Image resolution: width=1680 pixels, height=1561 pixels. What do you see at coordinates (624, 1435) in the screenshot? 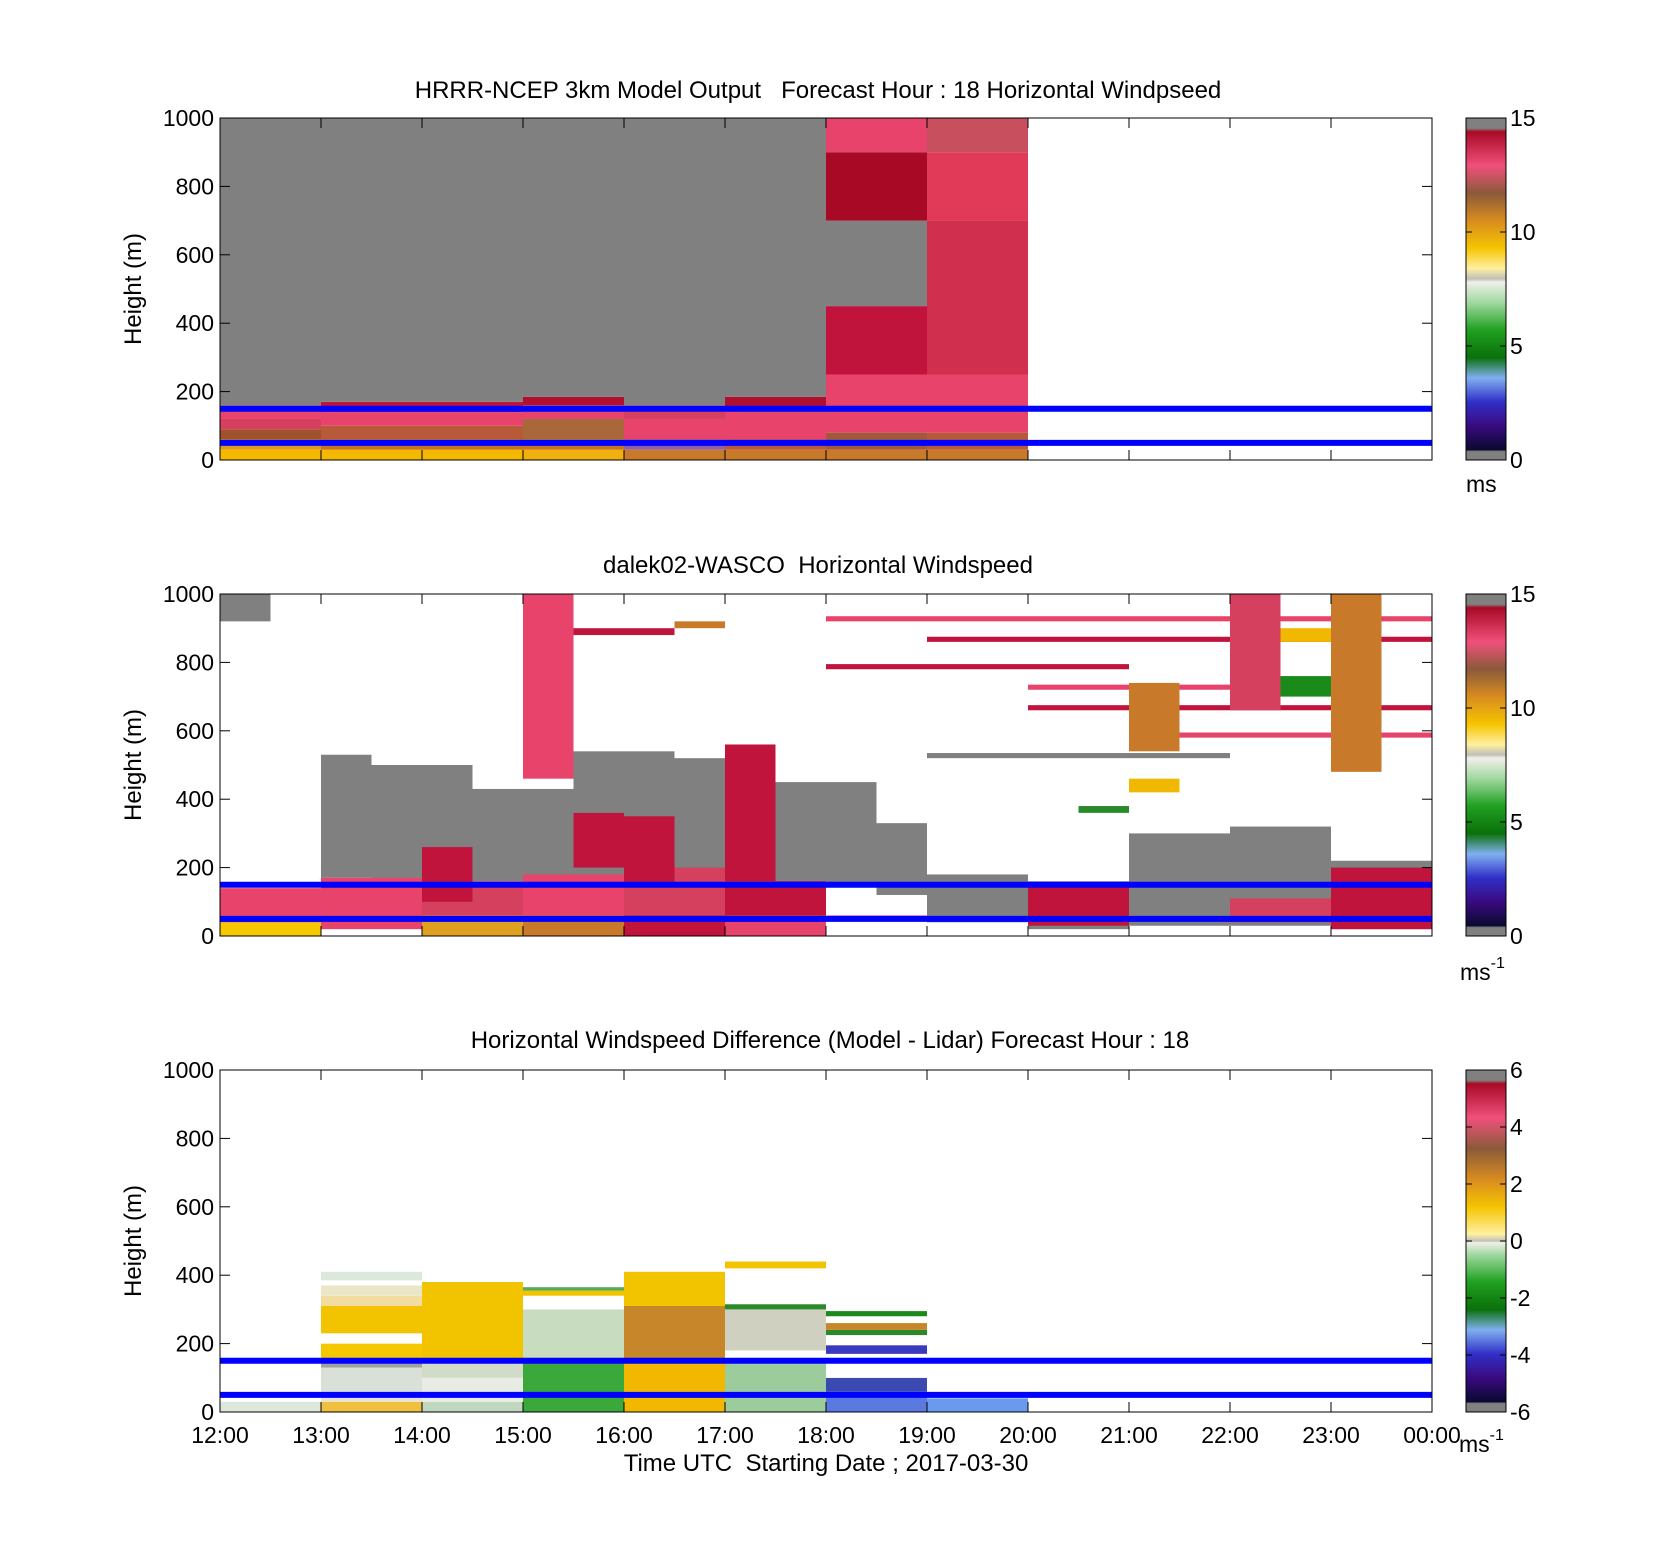
I see `panel-difference-xtick-label-4: 16:00` at bounding box center [624, 1435].